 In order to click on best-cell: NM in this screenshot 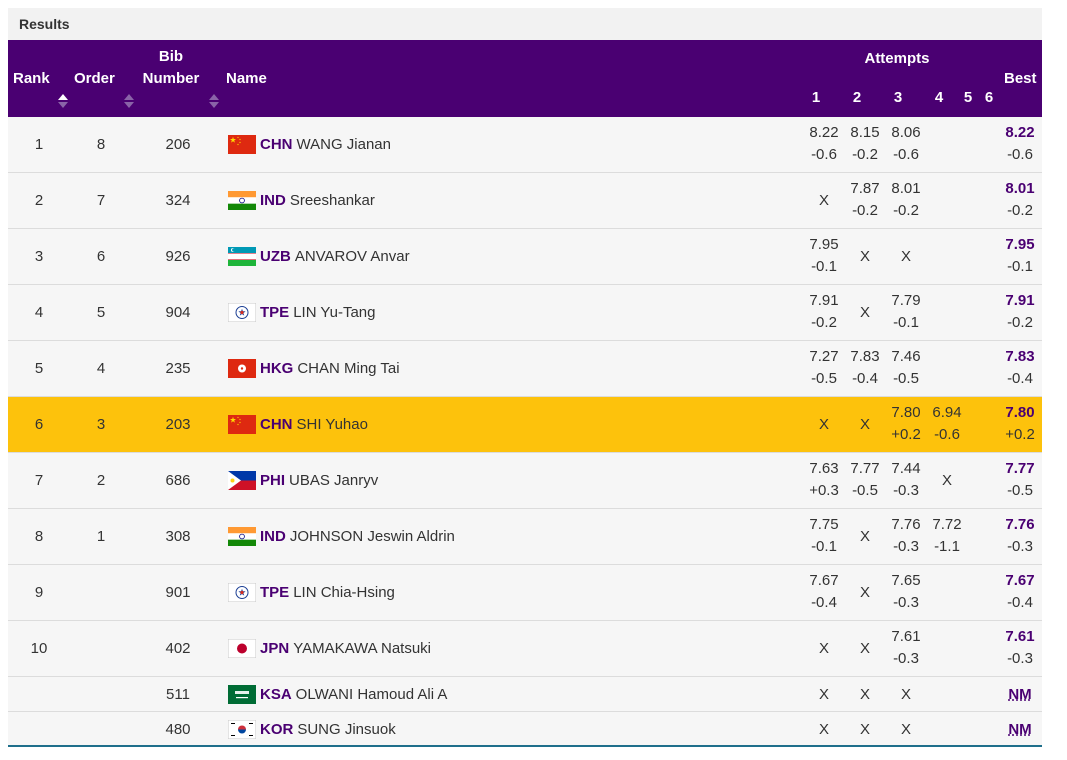, I will do `click(1020, 730)`.